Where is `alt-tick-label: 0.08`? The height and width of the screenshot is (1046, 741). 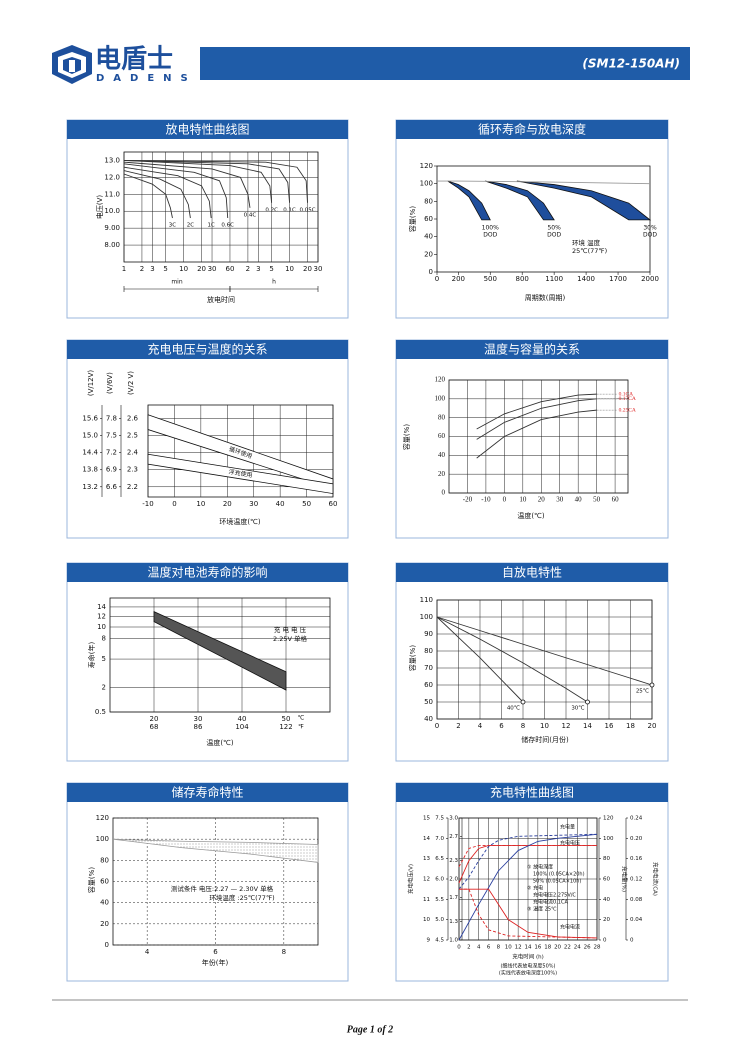 alt-tick-label: 0.08 is located at coordinates (636, 900).